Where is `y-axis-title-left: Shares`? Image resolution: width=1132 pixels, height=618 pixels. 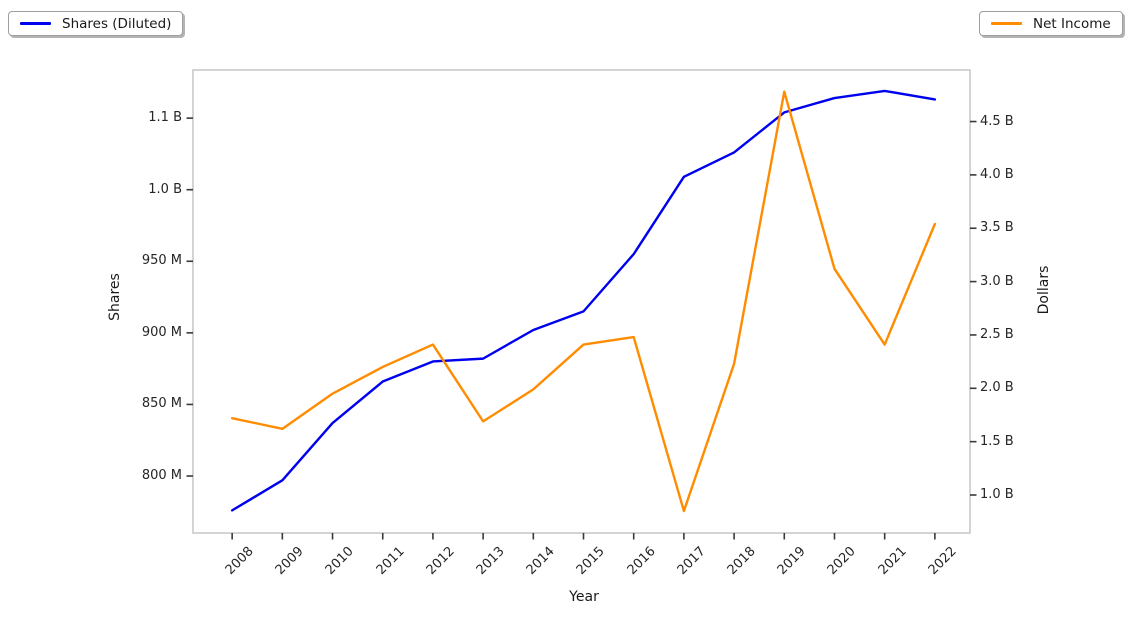
y-axis-title-left: Shares is located at coordinates (115, 297).